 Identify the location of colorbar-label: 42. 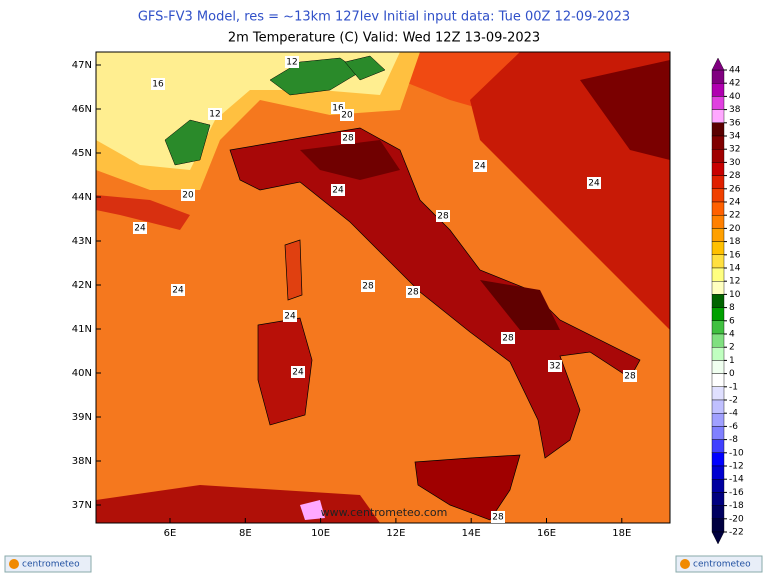
(734, 84).